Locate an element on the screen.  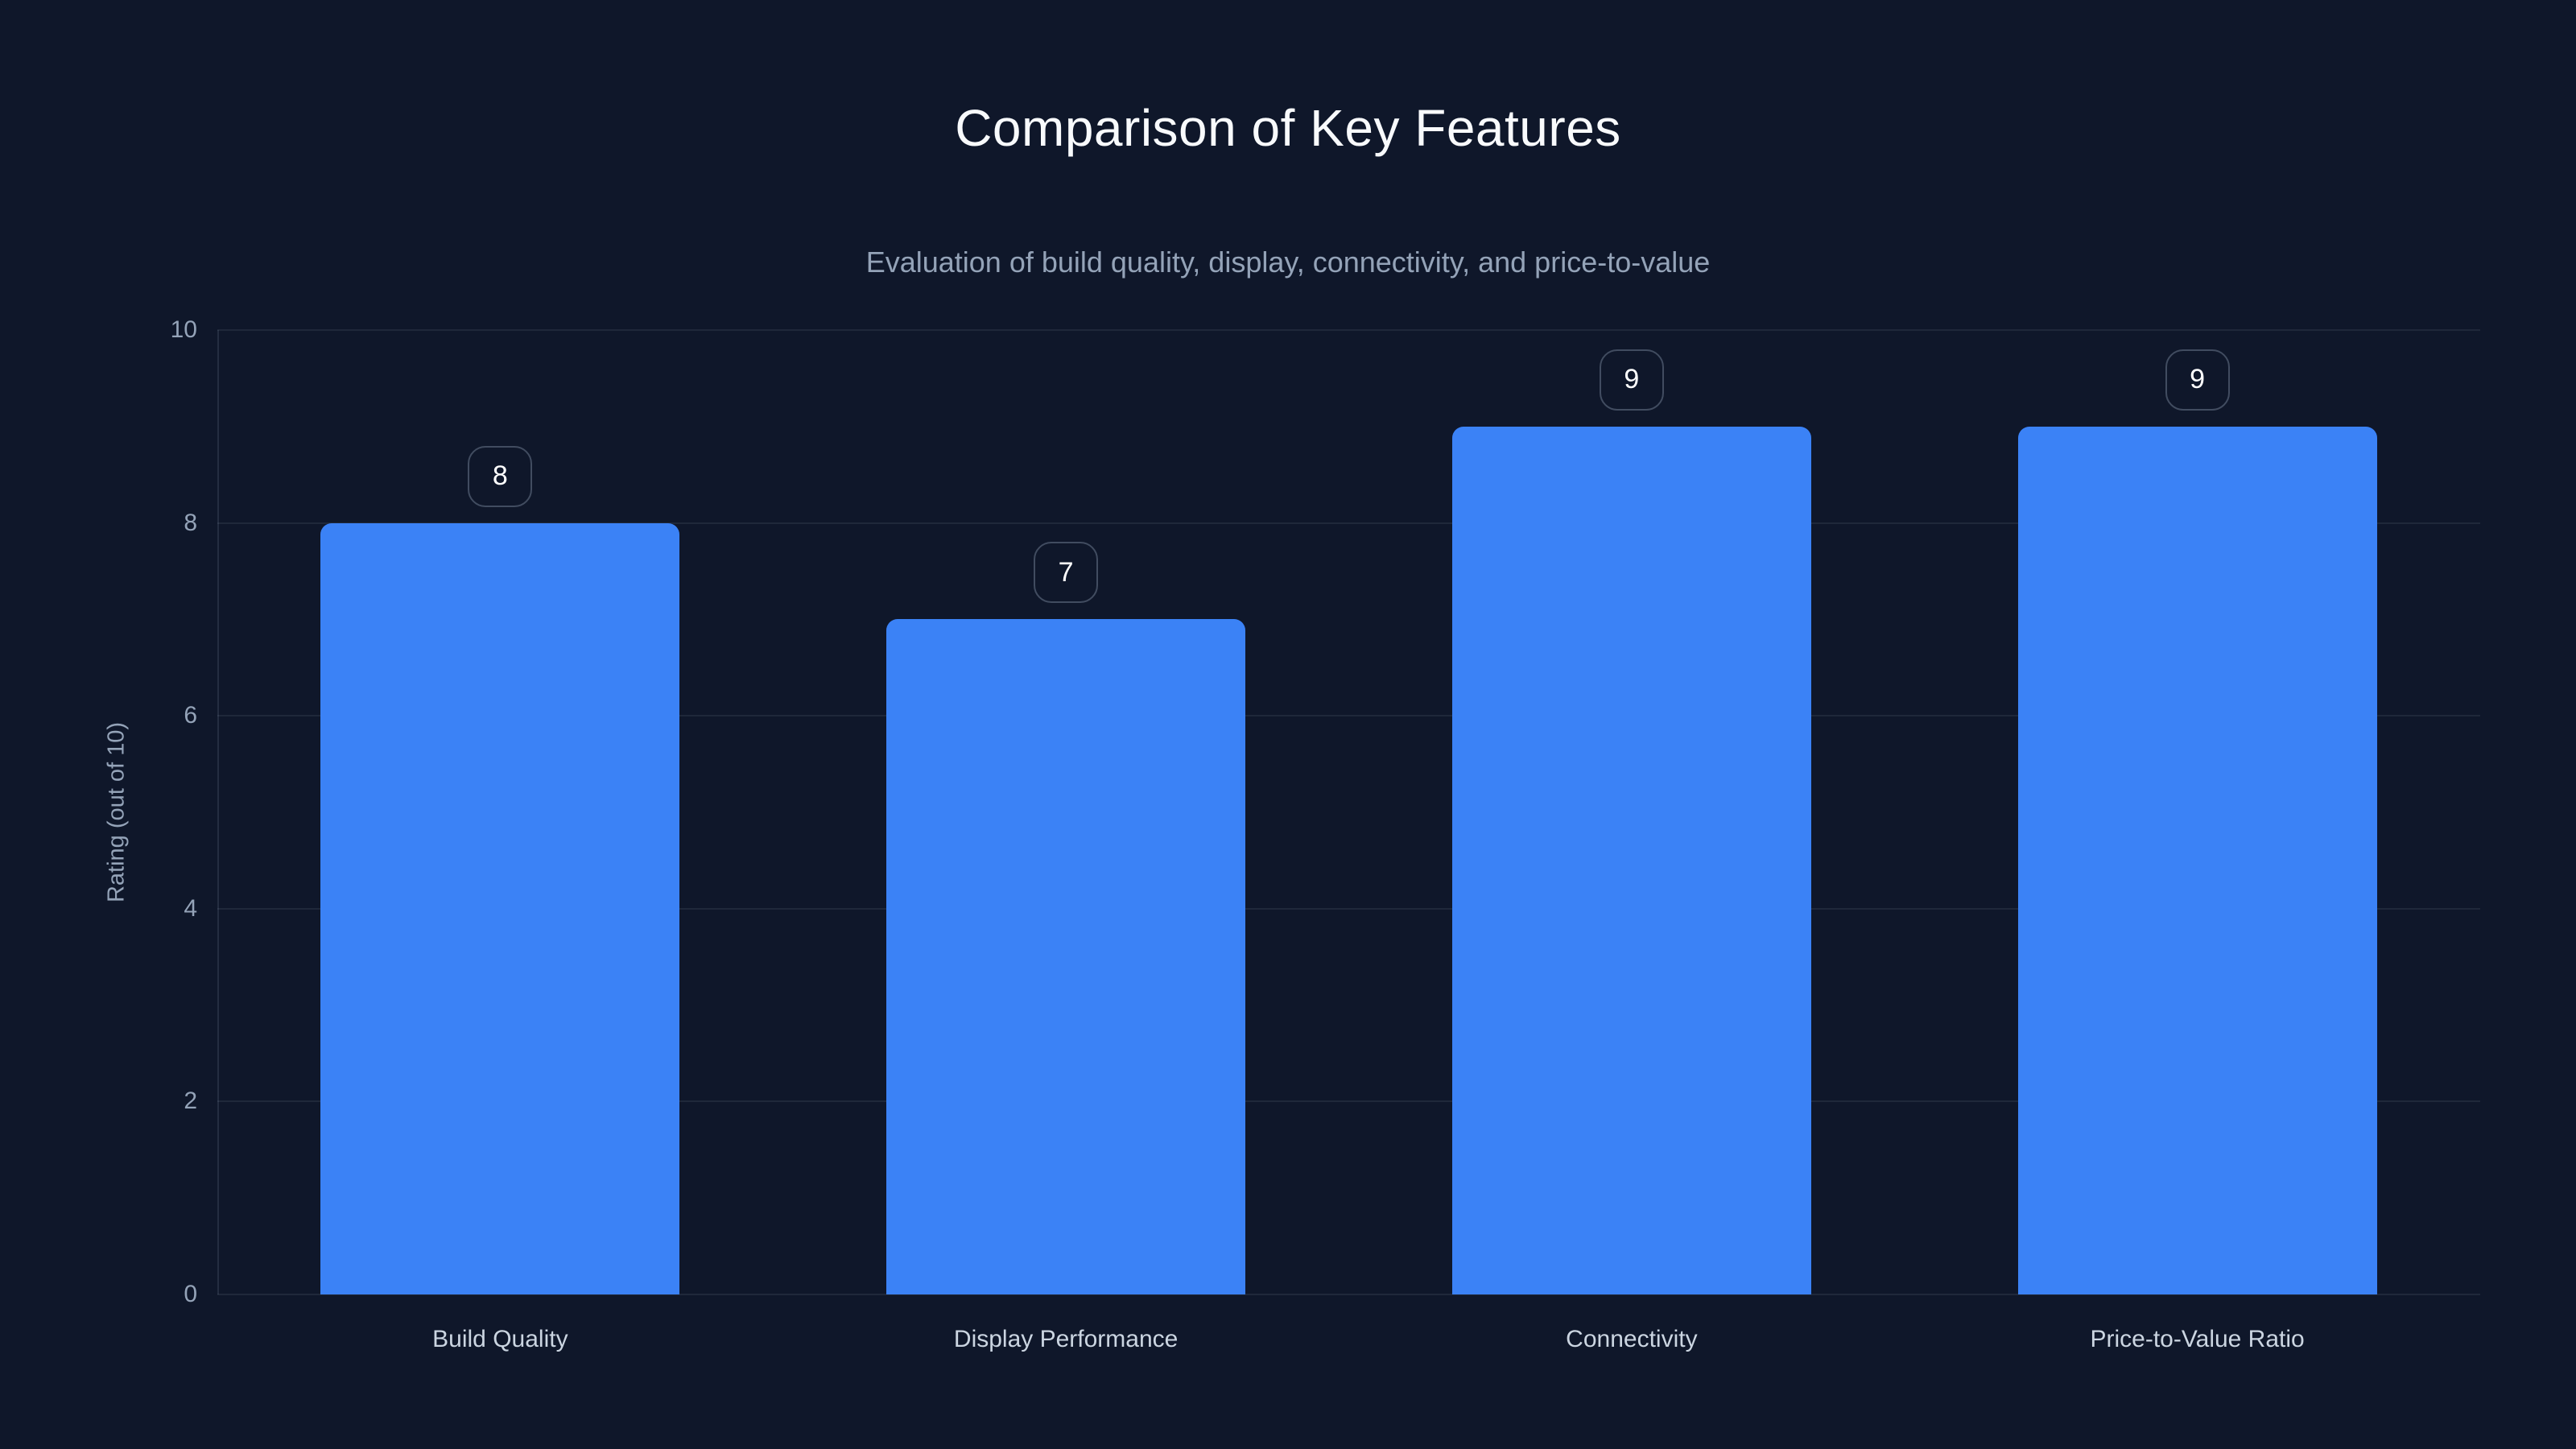
y-tick-label-2: 2 is located at coordinates (190, 1101).